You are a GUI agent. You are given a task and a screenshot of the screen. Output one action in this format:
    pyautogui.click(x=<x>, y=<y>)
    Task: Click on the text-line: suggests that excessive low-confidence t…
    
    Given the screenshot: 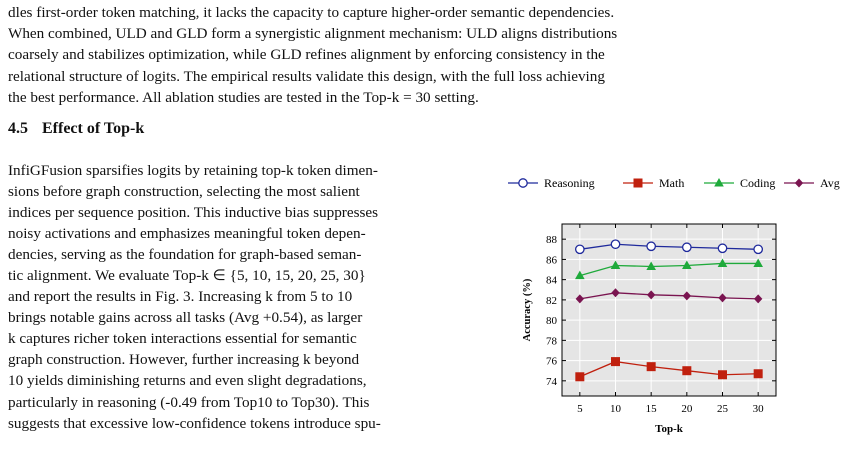 What is the action you would take?
    pyautogui.click(x=194, y=423)
    